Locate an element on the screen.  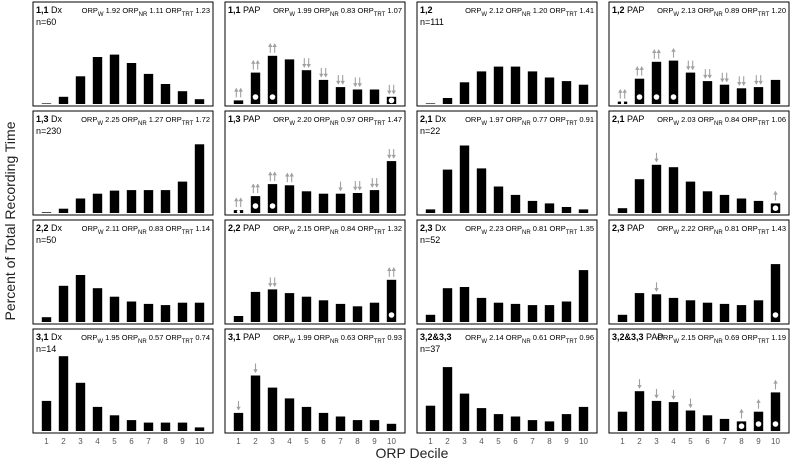
panel: 1,2 ORPW 2.12 ORPNR 1.20 ORPTRT 1.41n=111 is located at coordinates (507, 54).